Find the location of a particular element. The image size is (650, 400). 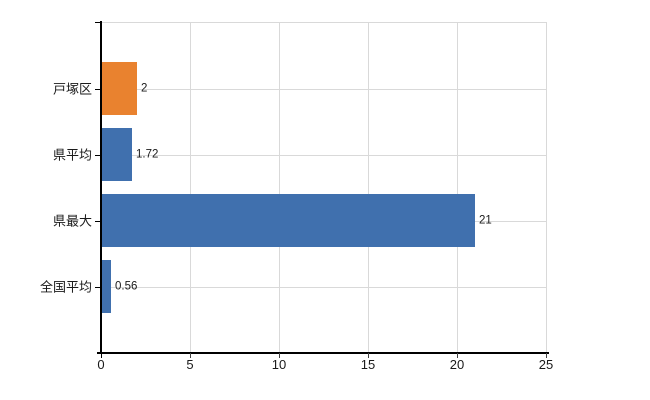

plot-top-border is located at coordinates (323, 22).